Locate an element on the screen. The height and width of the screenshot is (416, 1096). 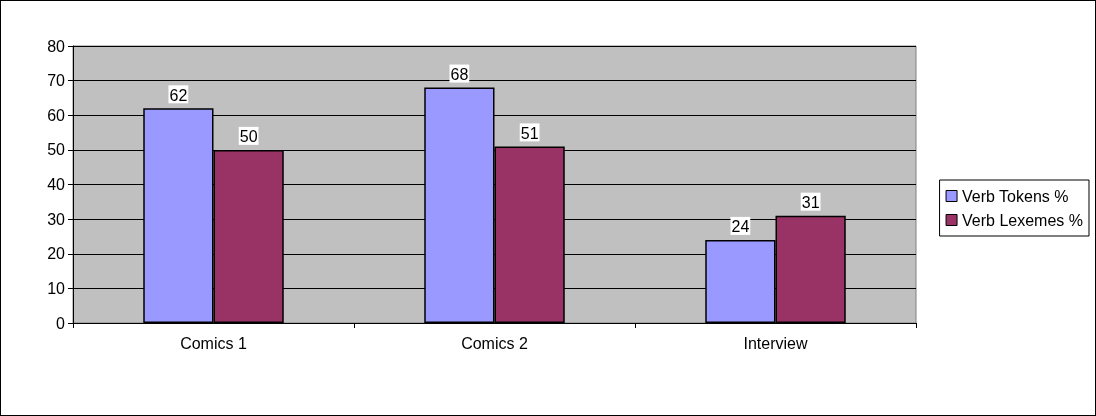
x-tick-label: Comics 1 is located at coordinates (213, 343).